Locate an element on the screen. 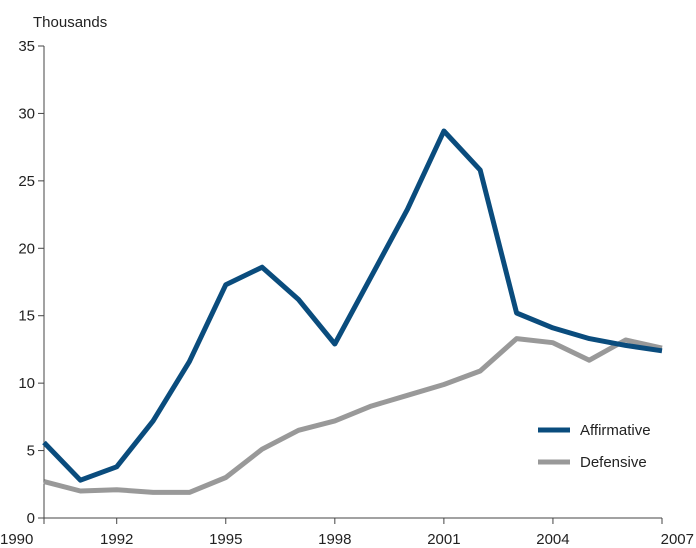 This screenshot has width=696, height=548. y-axis-ticks: 0 5 10 15 20 25 30 35 is located at coordinates (31, 282).